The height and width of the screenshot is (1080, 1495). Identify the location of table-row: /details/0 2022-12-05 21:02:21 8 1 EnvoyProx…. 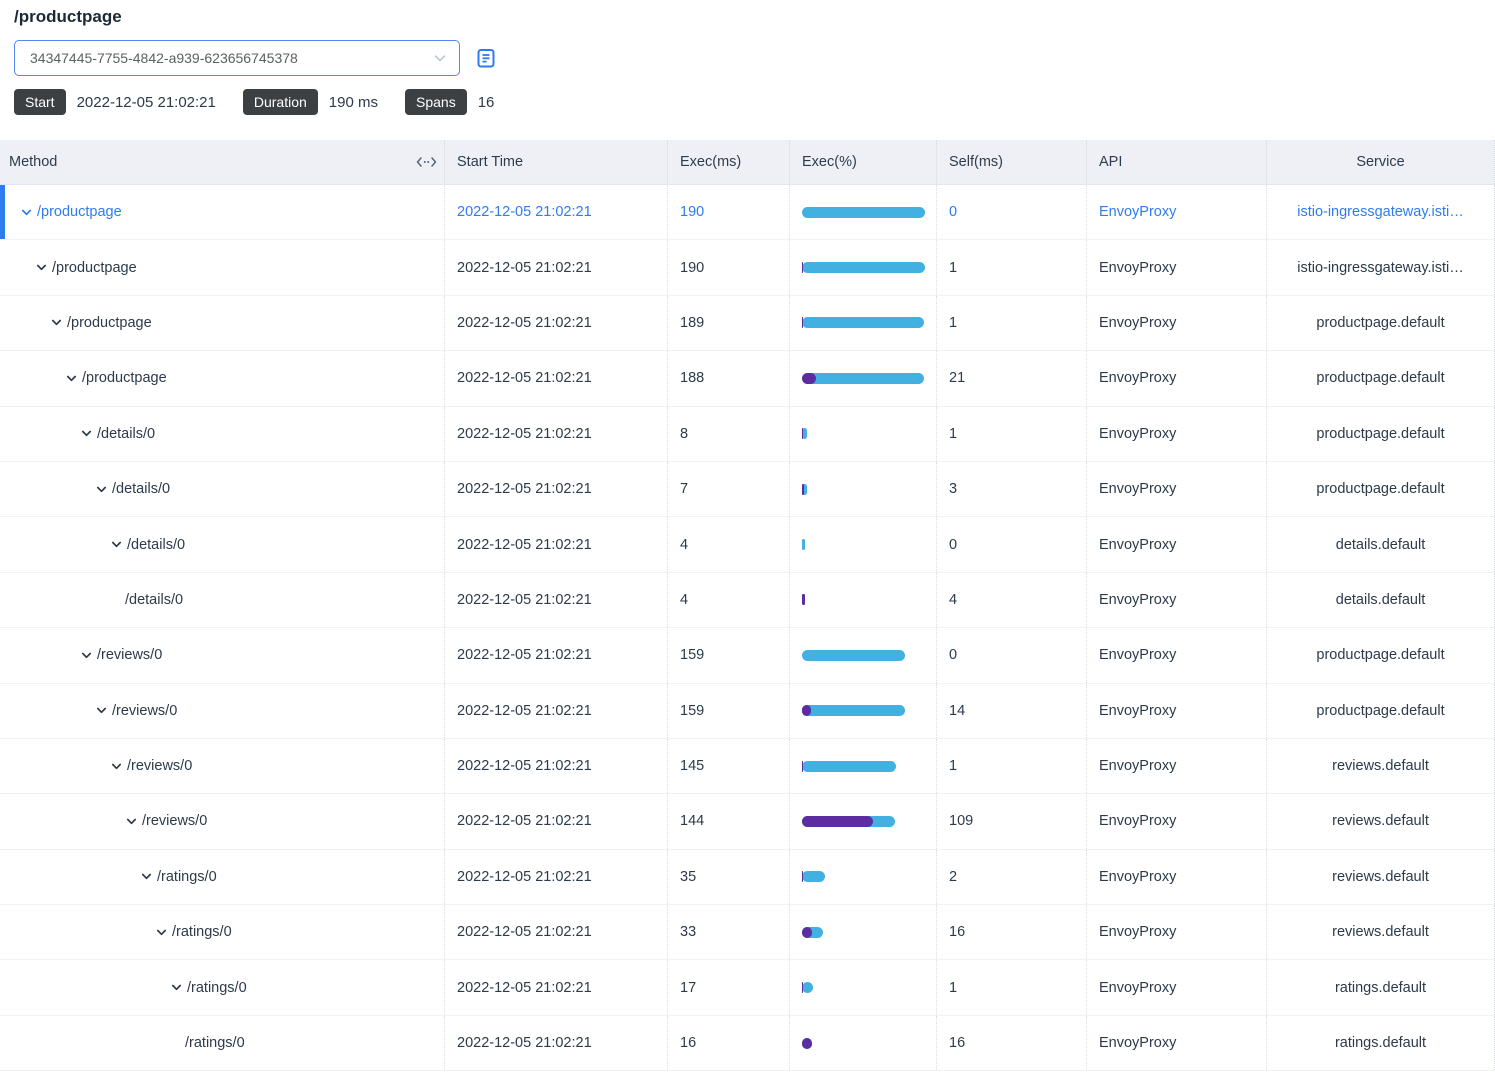
(747, 434).